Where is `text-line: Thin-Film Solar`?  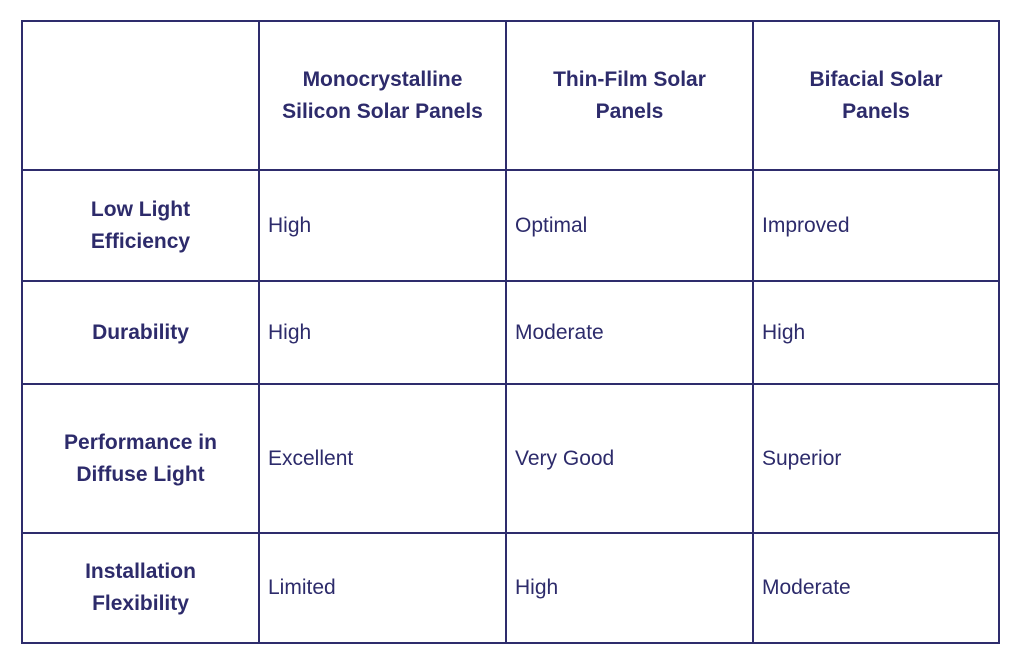 text-line: Thin-Film Solar is located at coordinates (629, 79).